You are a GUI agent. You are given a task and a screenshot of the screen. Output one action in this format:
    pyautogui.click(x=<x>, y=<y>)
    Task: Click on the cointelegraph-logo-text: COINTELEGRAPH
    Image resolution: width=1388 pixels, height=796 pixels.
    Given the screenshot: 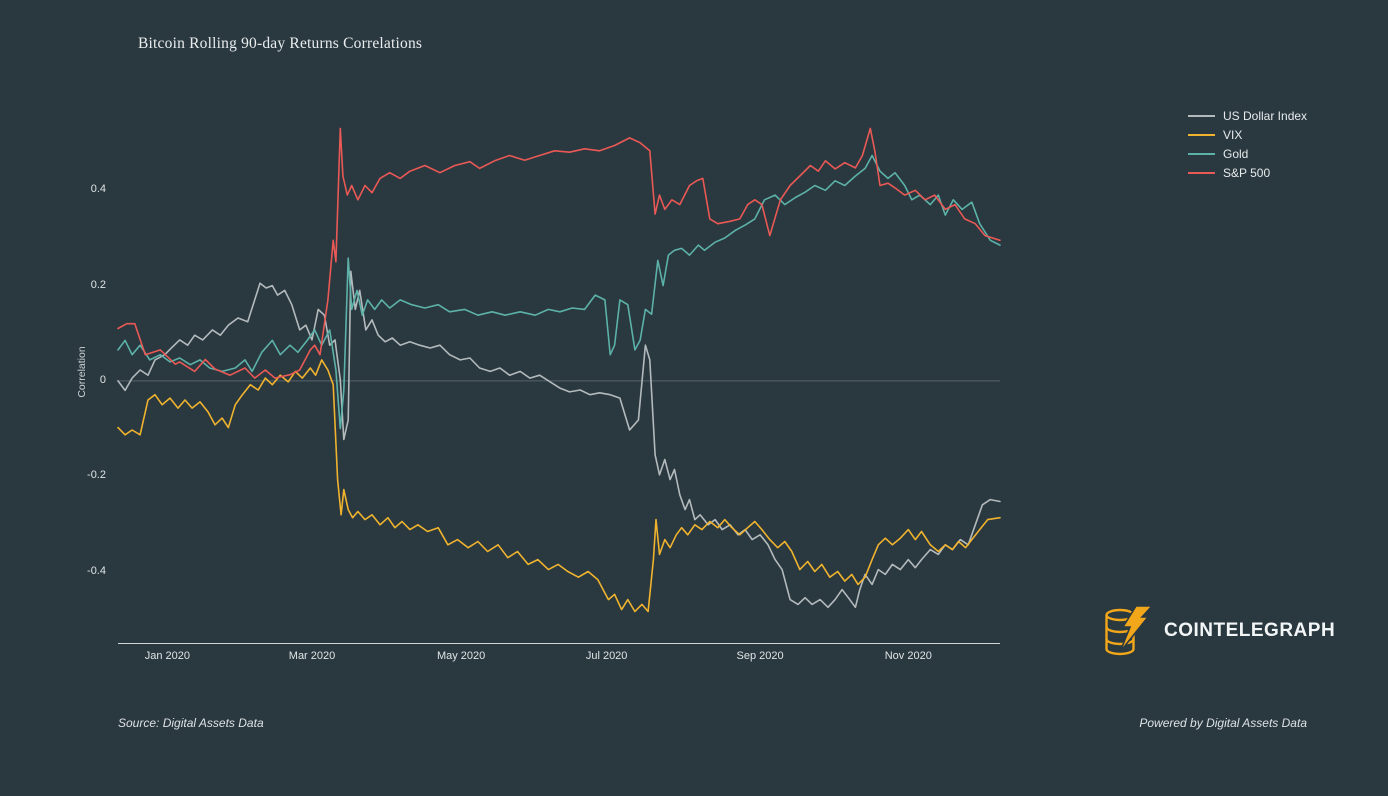 What is the action you would take?
    pyautogui.click(x=1250, y=630)
    